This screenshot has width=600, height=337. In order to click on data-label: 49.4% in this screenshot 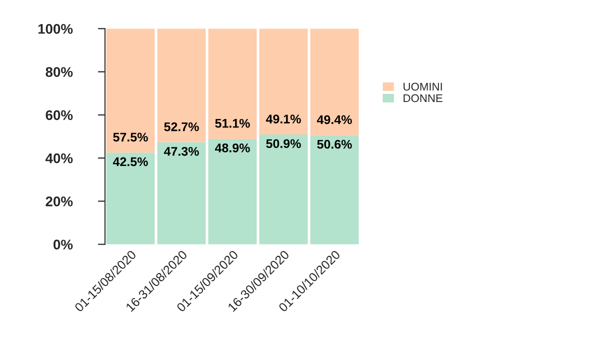, I will do `click(334, 119)`.